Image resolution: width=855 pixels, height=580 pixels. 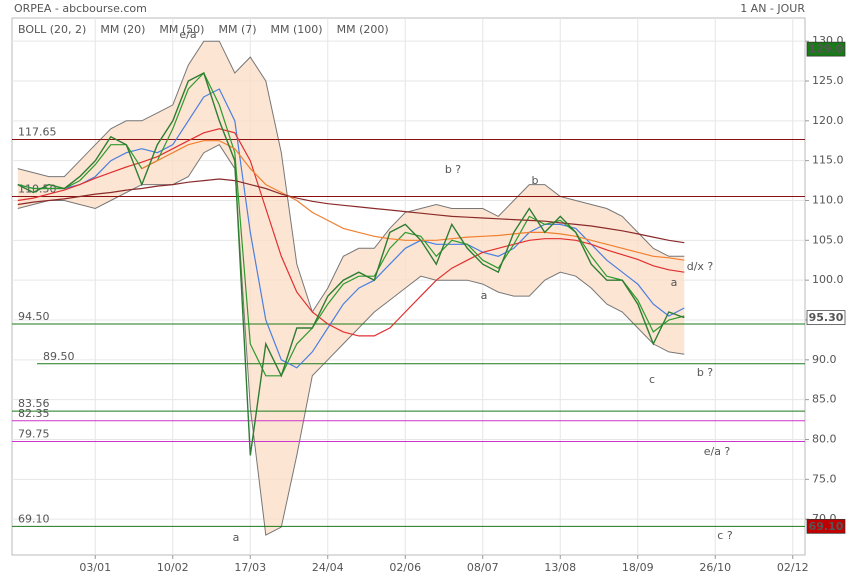 I want to click on price-tag-label: 69.10, so click(x=826, y=526).